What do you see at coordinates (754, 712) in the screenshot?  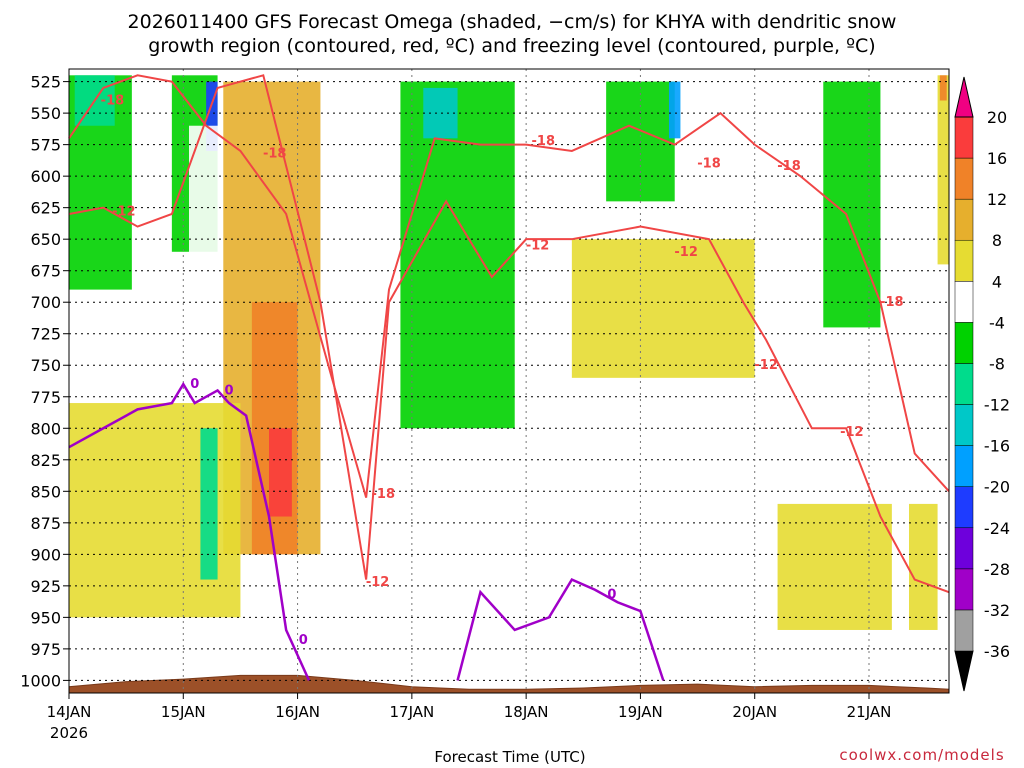 I see `x-tick-label: 20JAN` at bounding box center [754, 712].